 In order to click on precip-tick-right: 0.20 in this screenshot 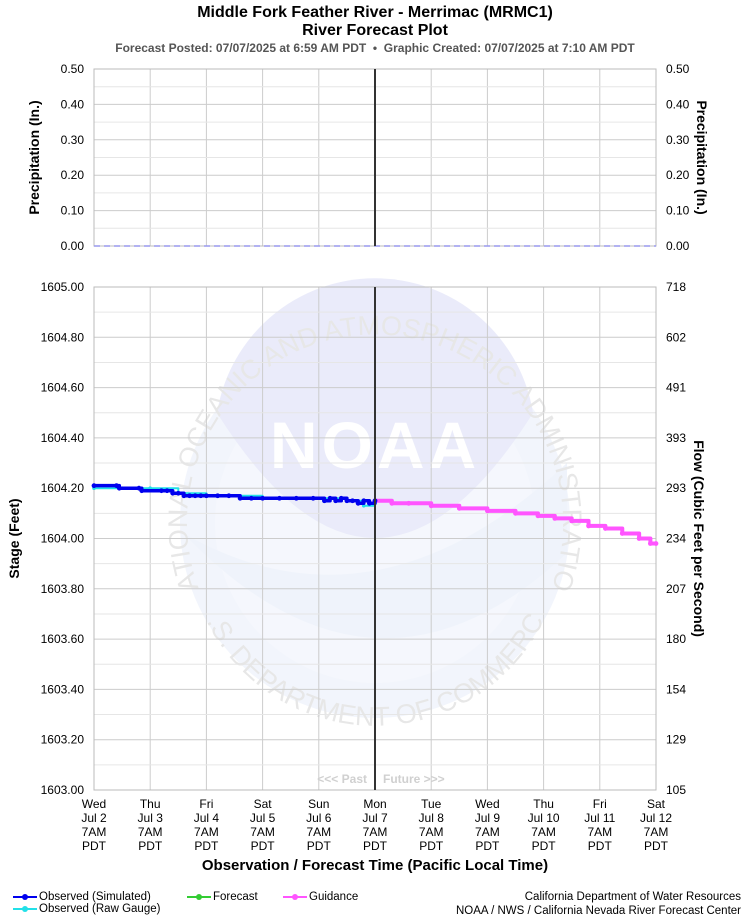, I will do `click(678, 175)`.